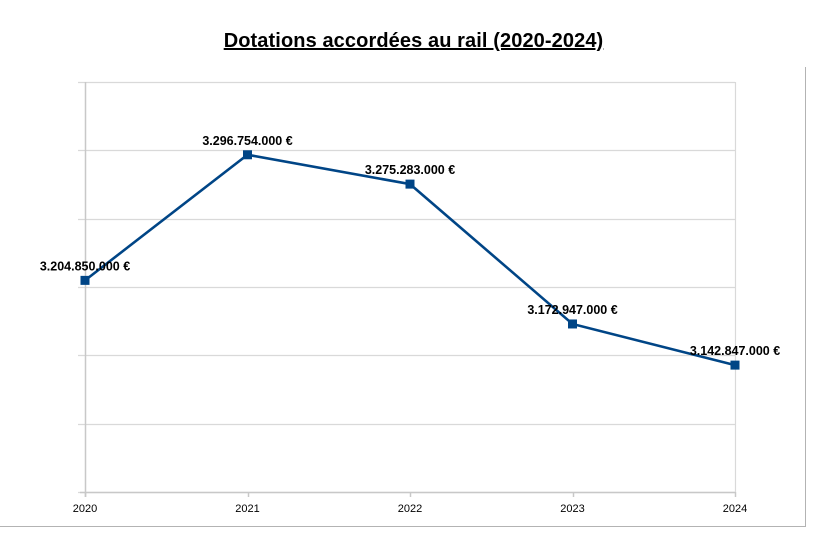  Describe the element at coordinates (247, 509) in the screenshot. I see `x-tick-label: 2021` at that location.